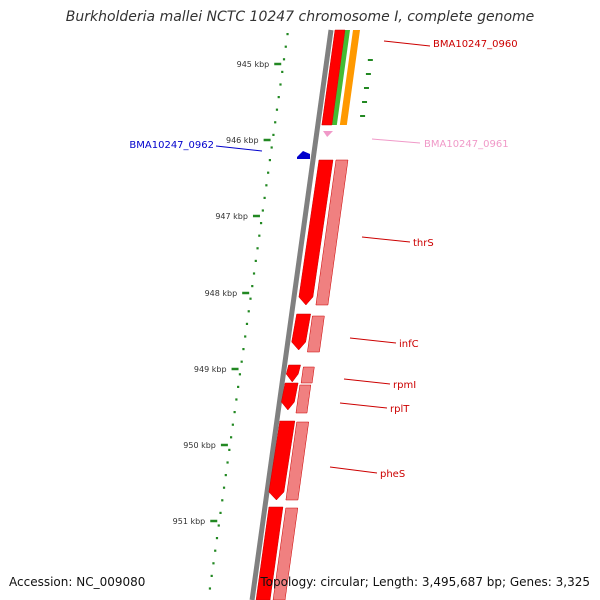 The image size is (600, 600). Describe the element at coordinates (316, 334) in the screenshot. I see `gene-infC-complement` at that location.